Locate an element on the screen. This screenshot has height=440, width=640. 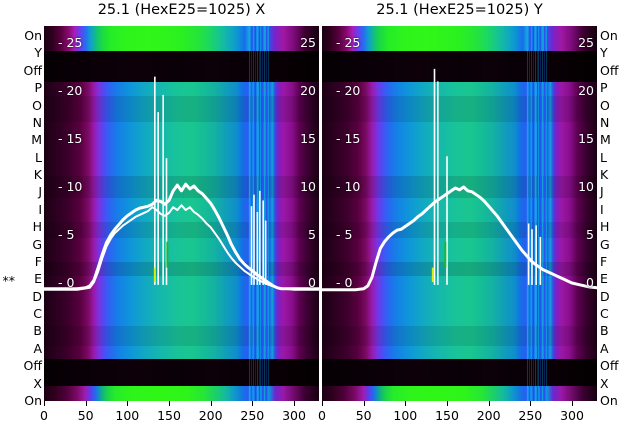
heatmap-band is located at coordinates (181, 38).